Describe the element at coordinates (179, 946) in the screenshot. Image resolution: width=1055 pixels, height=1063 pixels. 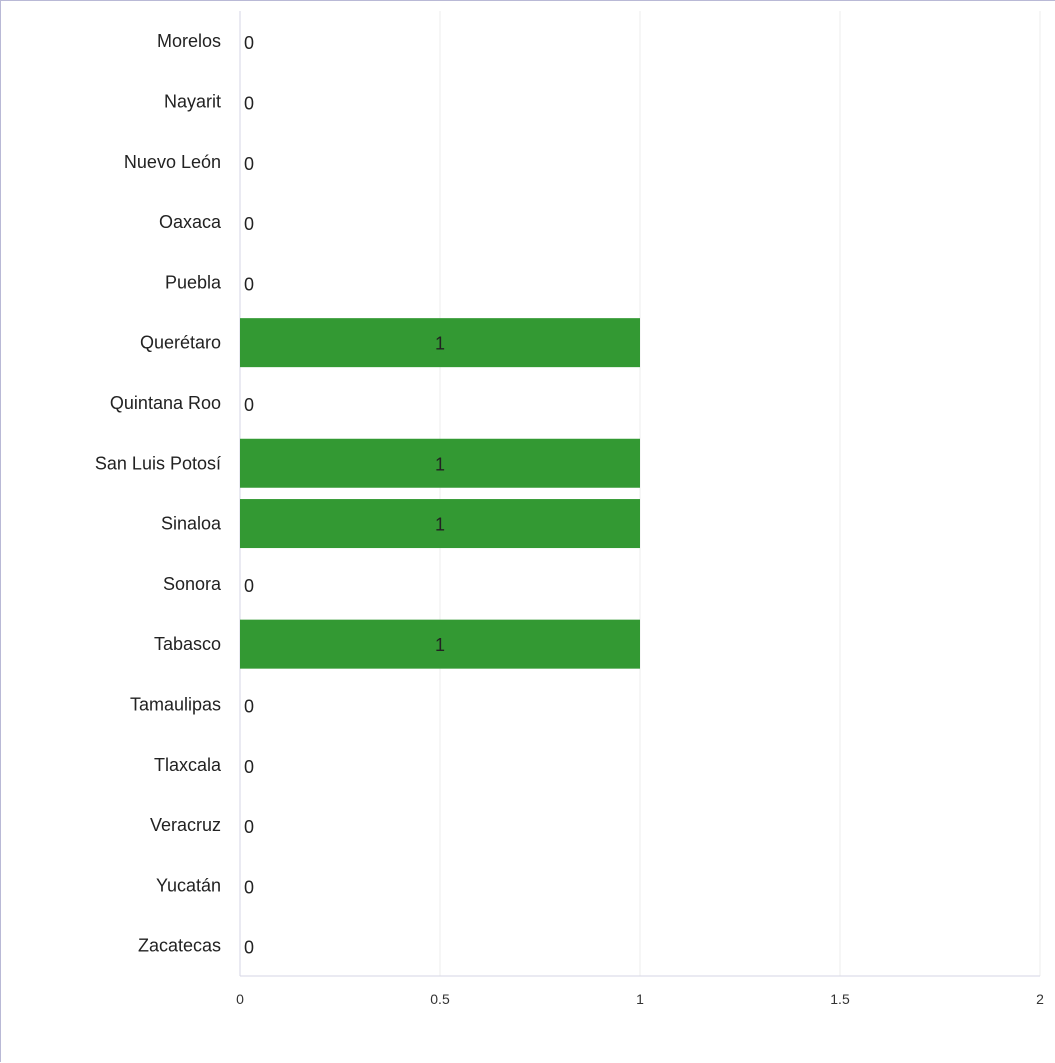
I see `category-label: Zacatecas` at that location.